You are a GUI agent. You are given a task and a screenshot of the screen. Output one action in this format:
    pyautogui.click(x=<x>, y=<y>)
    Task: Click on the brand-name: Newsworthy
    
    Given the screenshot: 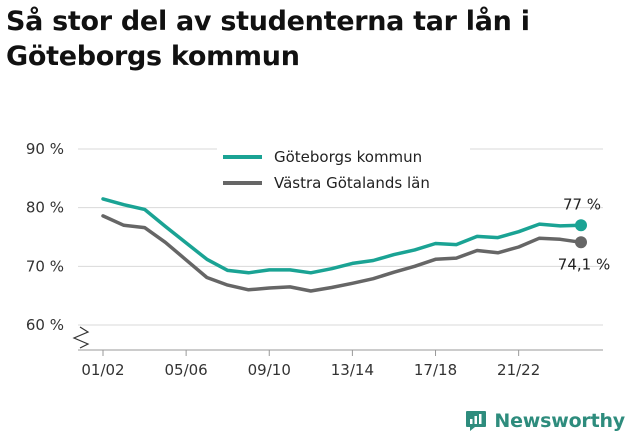 What is the action you would take?
    pyautogui.click(x=559, y=421)
    